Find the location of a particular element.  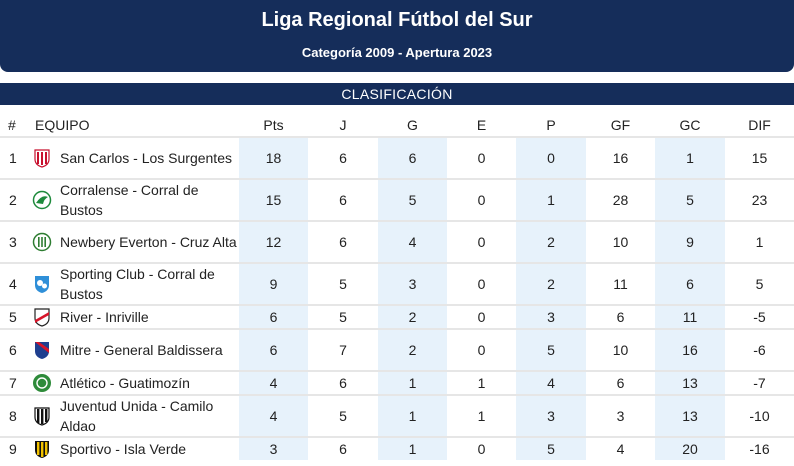

table-header-row: # EQUIPO Pts J G E P GF GC DIF is located at coordinates (397, 125).